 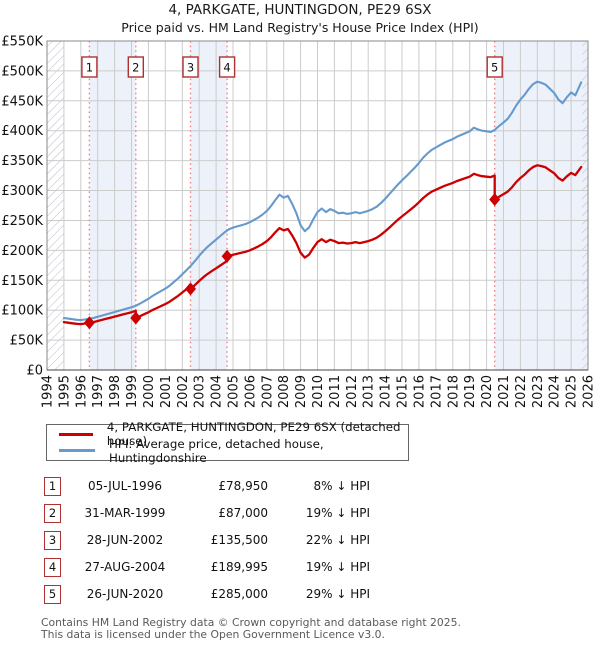 What do you see at coordinates (352, 391) in the screenshot?
I see `x-tick-label: 2012` at bounding box center [352, 391].